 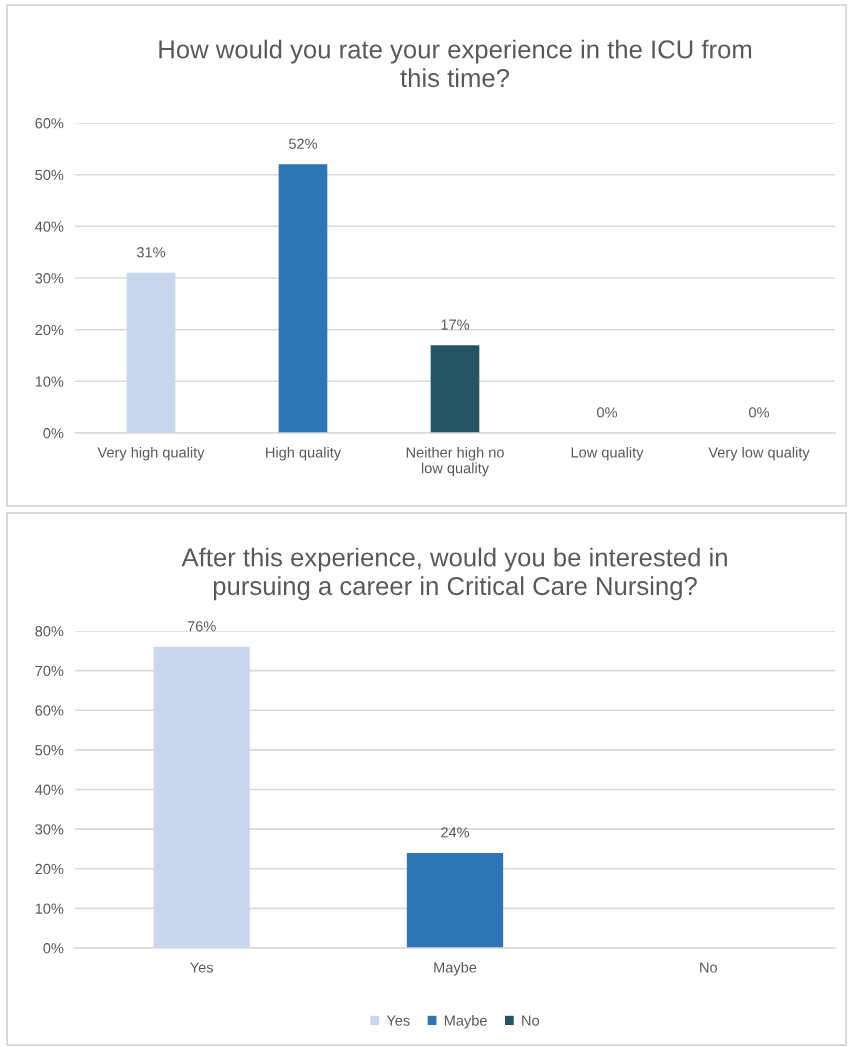 I want to click on y-tick-label: 70%, so click(x=49, y=671).